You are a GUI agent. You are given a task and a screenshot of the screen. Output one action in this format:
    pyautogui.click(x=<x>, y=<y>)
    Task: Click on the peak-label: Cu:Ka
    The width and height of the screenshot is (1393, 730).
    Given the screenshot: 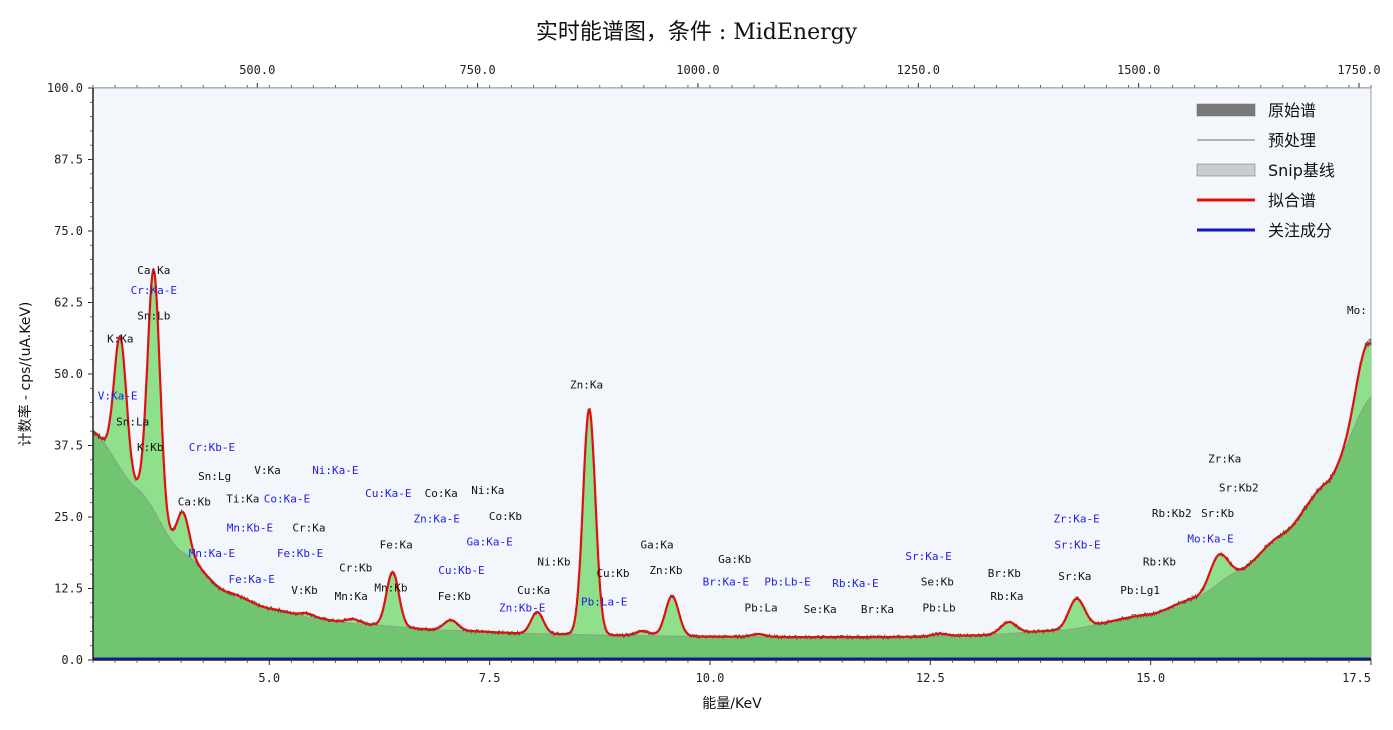 What is the action you would take?
    pyautogui.click(x=533, y=590)
    